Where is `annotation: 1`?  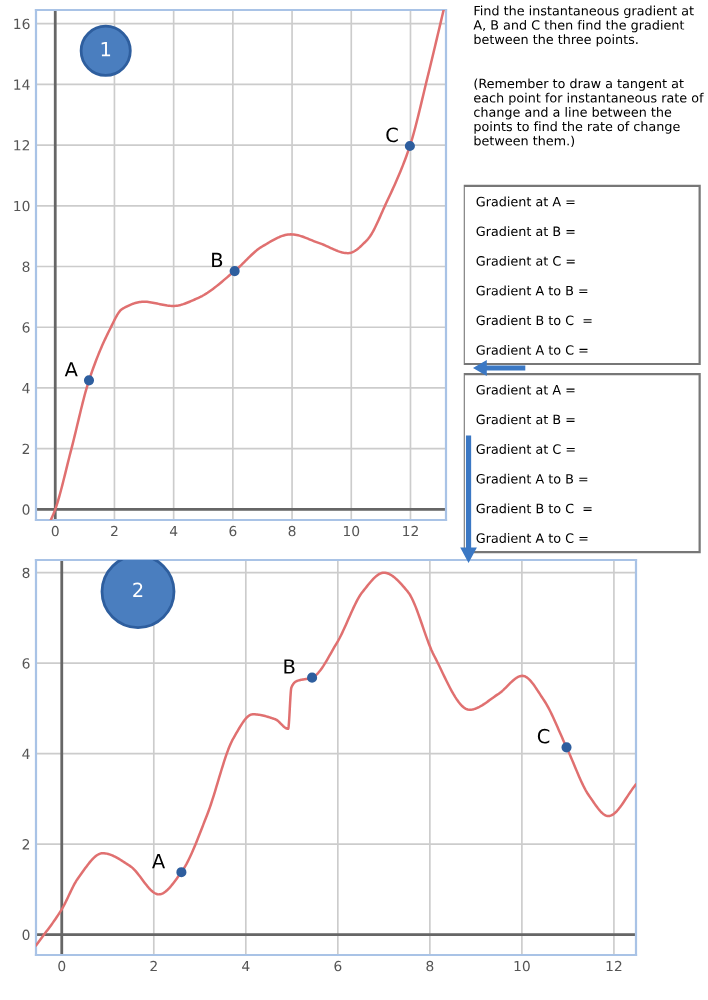
annotation: 1 is located at coordinates (106, 49).